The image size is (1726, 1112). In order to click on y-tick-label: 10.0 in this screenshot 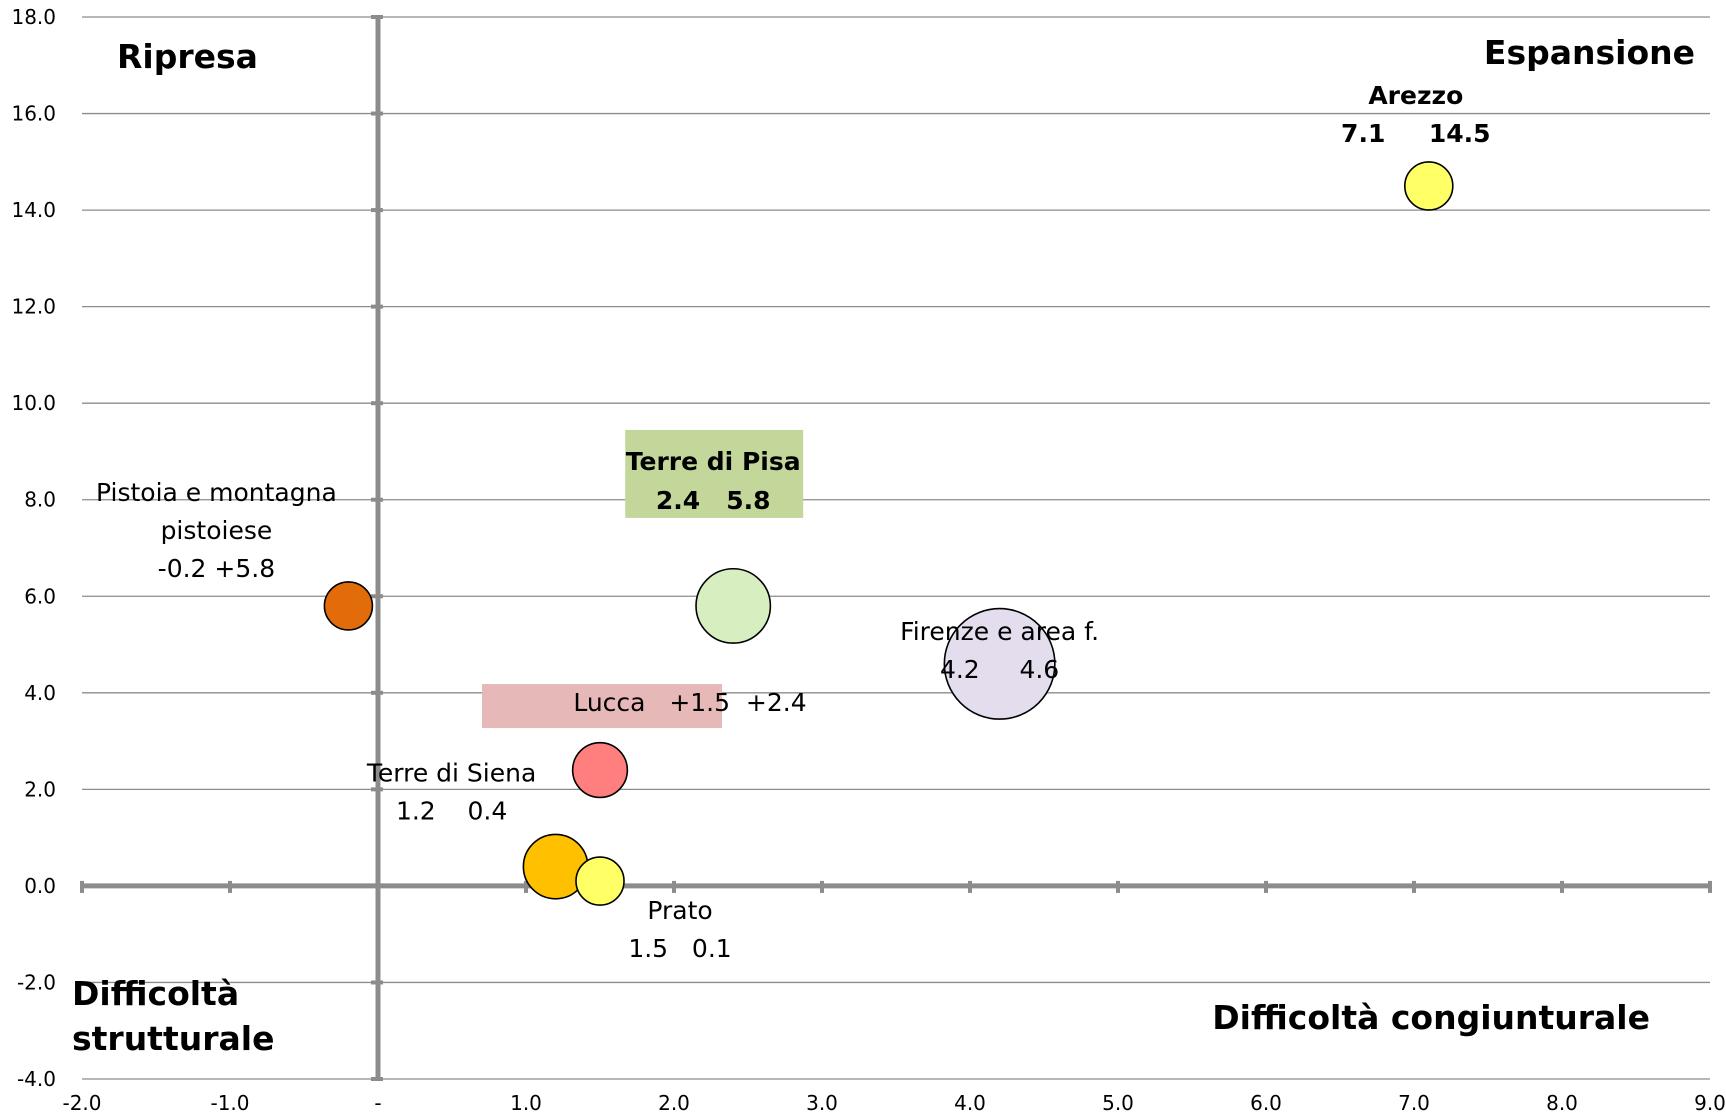, I will do `click(33, 403)`.